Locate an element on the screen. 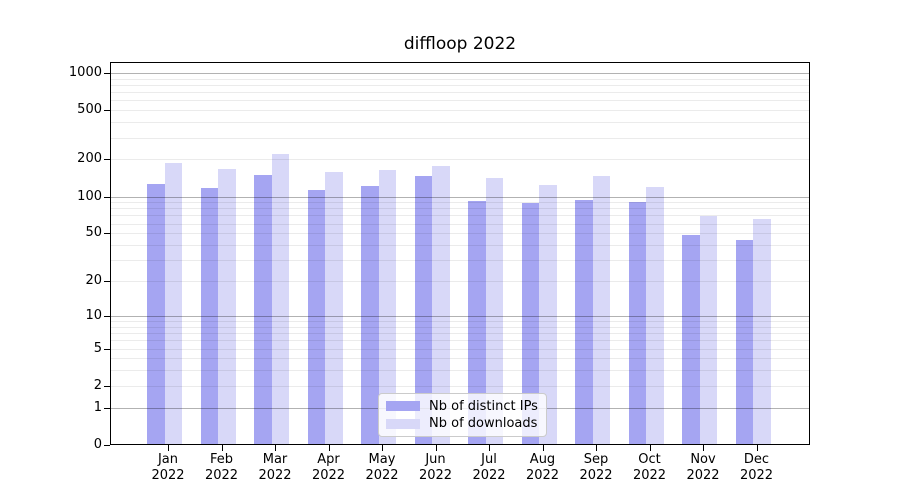 The image size is (900, 500). legend-row: Nb of downloads is located at coordinates (462, 423).